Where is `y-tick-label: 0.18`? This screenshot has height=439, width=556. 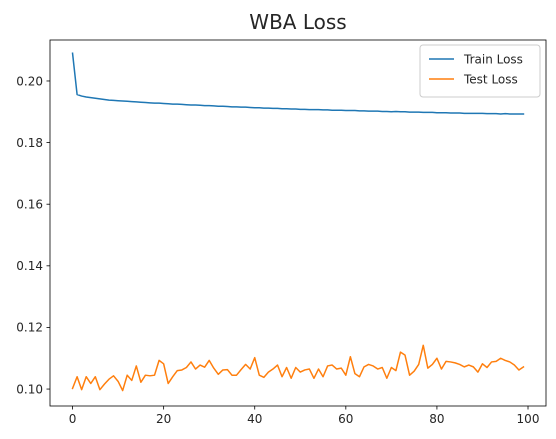
y-tick-label: 0.18 is located at coordinates (29, 143).